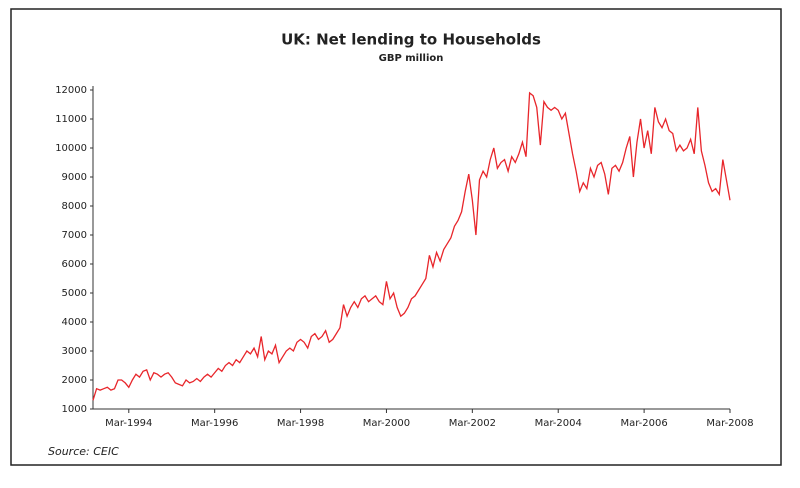  I want to click on chart-subtitle: GBP million, so click(411, 58).